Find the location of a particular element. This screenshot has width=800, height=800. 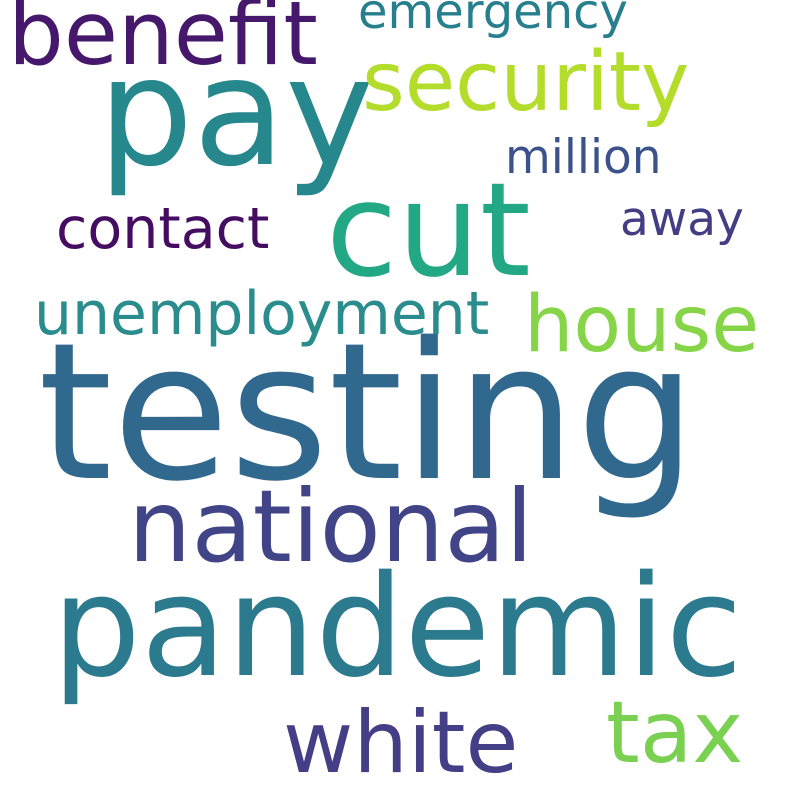

word-security: security is located at coordinates (526, 82).